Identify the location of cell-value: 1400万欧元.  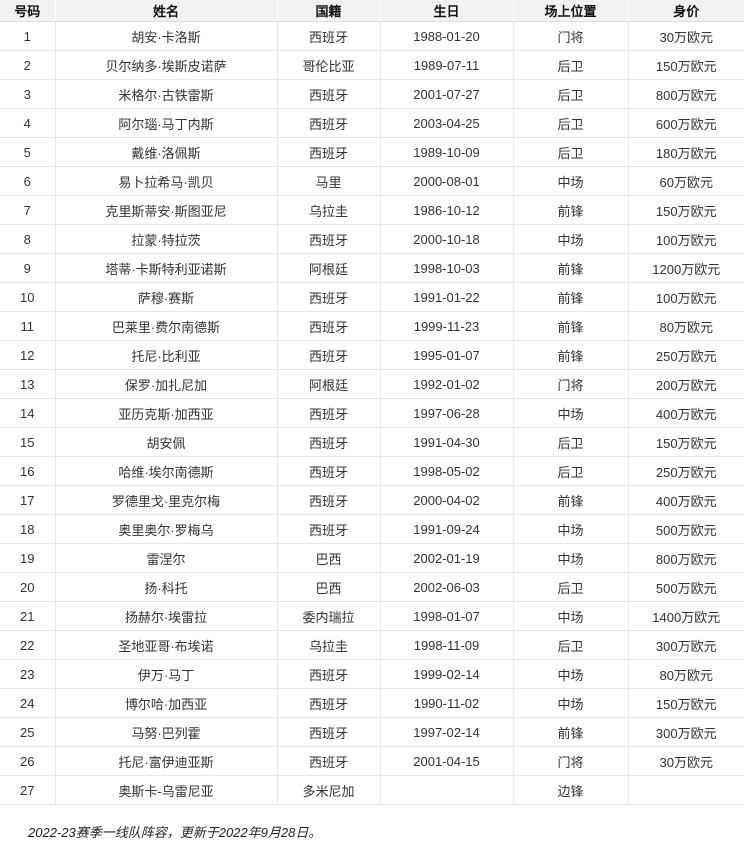
(685, 616).